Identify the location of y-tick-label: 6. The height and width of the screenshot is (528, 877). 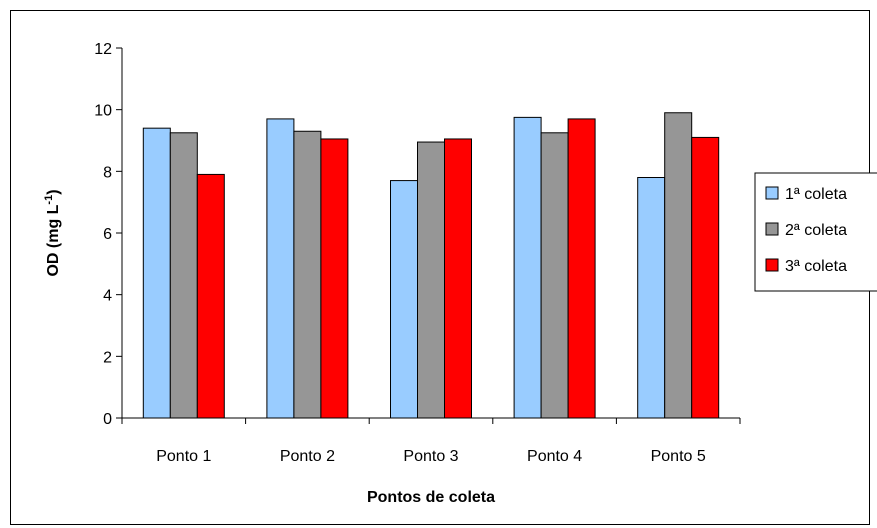
(107, 234).